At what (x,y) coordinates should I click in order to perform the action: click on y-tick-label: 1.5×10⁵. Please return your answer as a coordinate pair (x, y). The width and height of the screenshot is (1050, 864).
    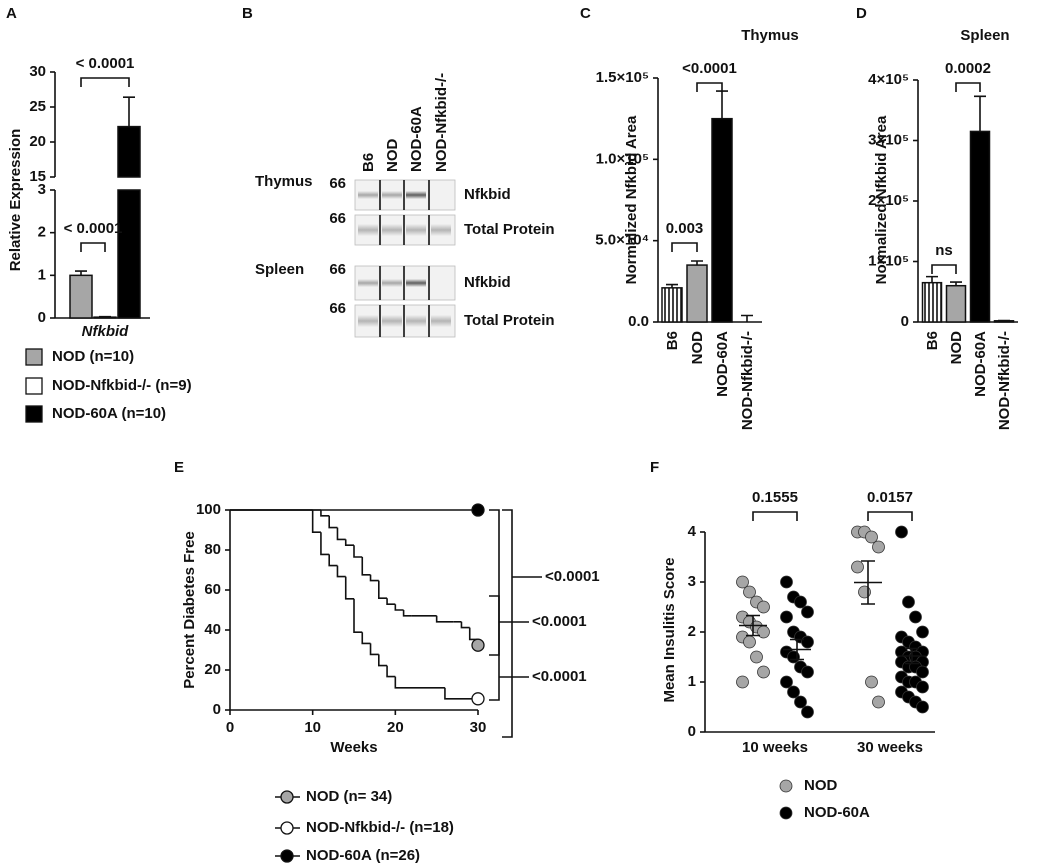
    Looking at the image, I should click on (622, 77).